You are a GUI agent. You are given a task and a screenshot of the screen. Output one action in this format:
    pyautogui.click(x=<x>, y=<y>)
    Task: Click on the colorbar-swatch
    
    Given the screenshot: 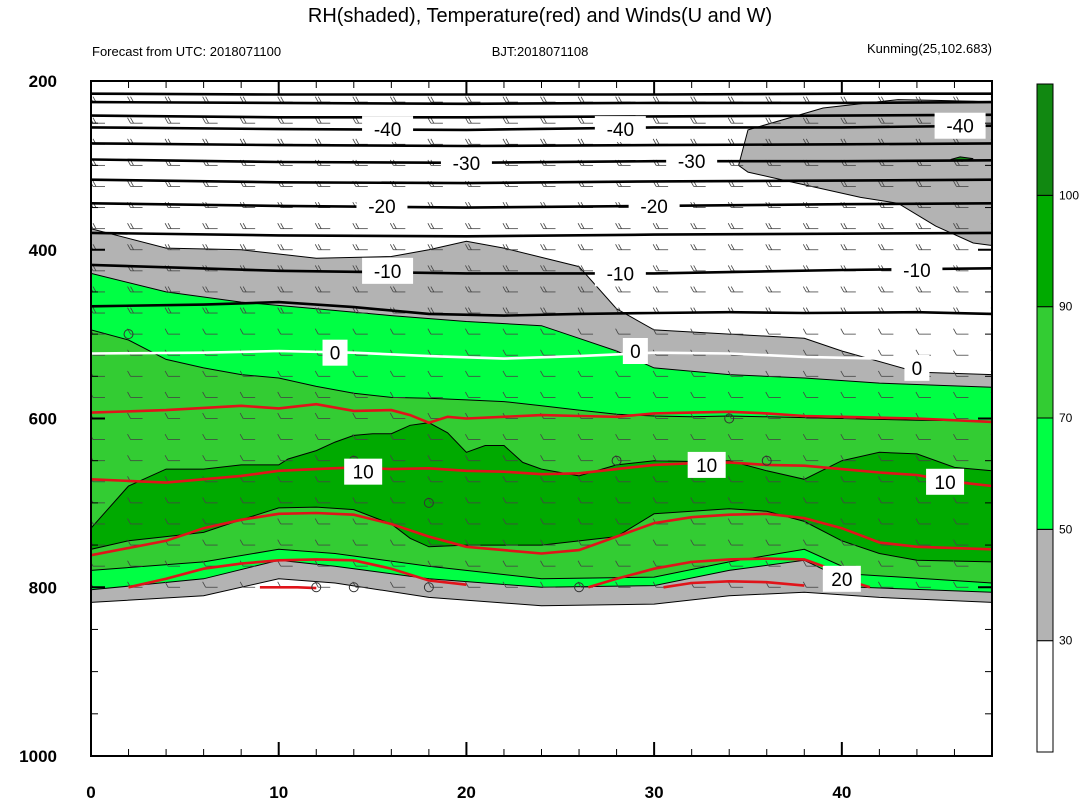 What is the action you would take?
    pyautogui.click(x=1045, y=139)
    